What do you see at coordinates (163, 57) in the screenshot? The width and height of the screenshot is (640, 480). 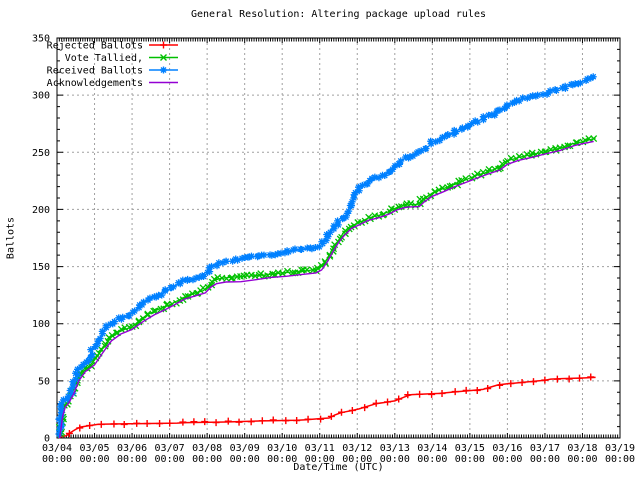 I see `legend-marker-tallied` at bounding box center [163, 57].